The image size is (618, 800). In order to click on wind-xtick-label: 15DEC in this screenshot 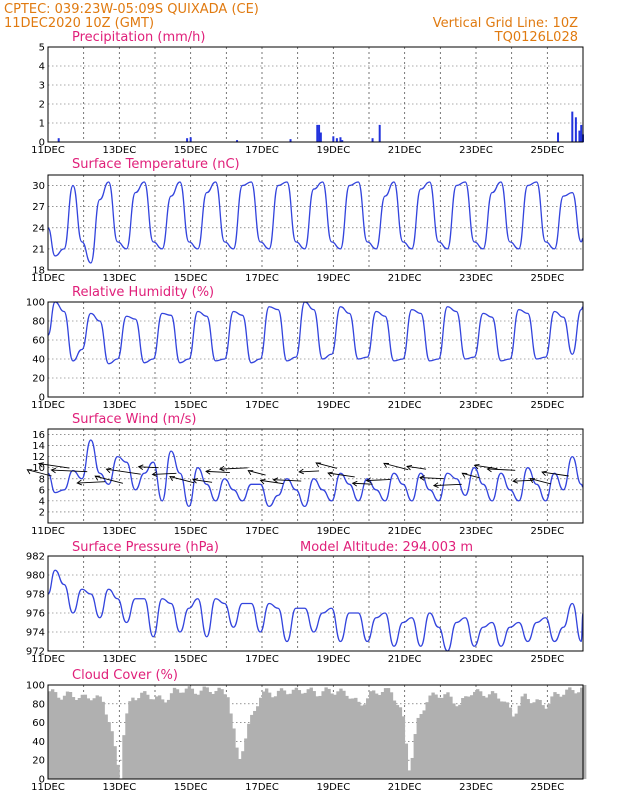, I will do `click(191, 531)`.